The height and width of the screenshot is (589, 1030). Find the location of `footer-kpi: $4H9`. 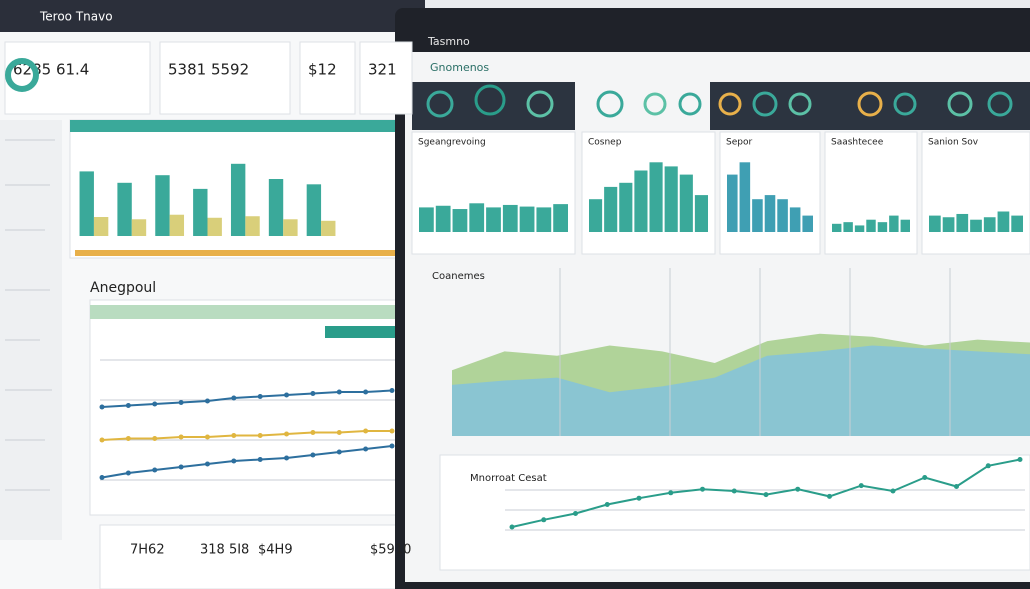

footer-kpi: $4H9 is located at coordinates (275, 550).